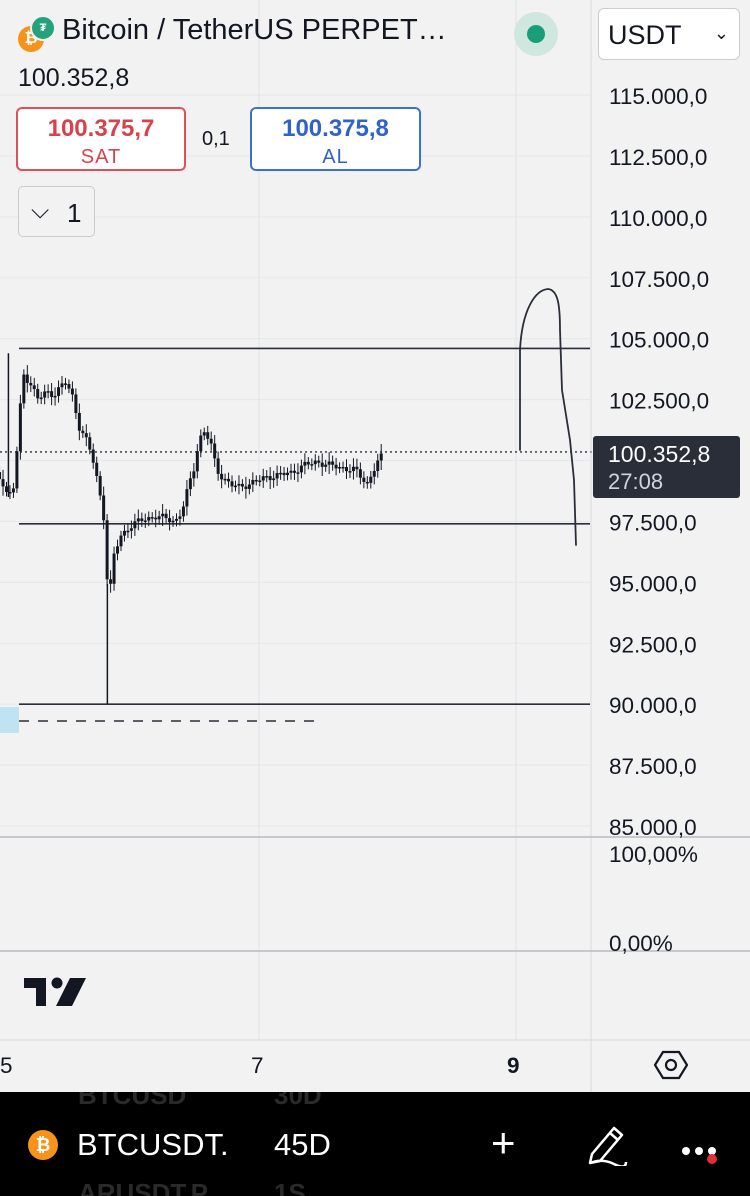  Describe the element at coordinates (74, 78) in the screenshot. I see `last-price: 100.352,8` at that location.